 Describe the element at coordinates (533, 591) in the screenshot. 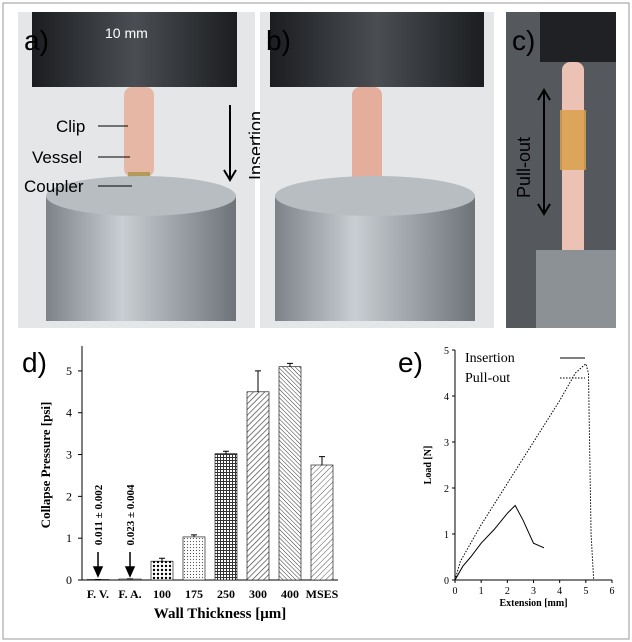

I see `x-tick-label: 3` at that location.